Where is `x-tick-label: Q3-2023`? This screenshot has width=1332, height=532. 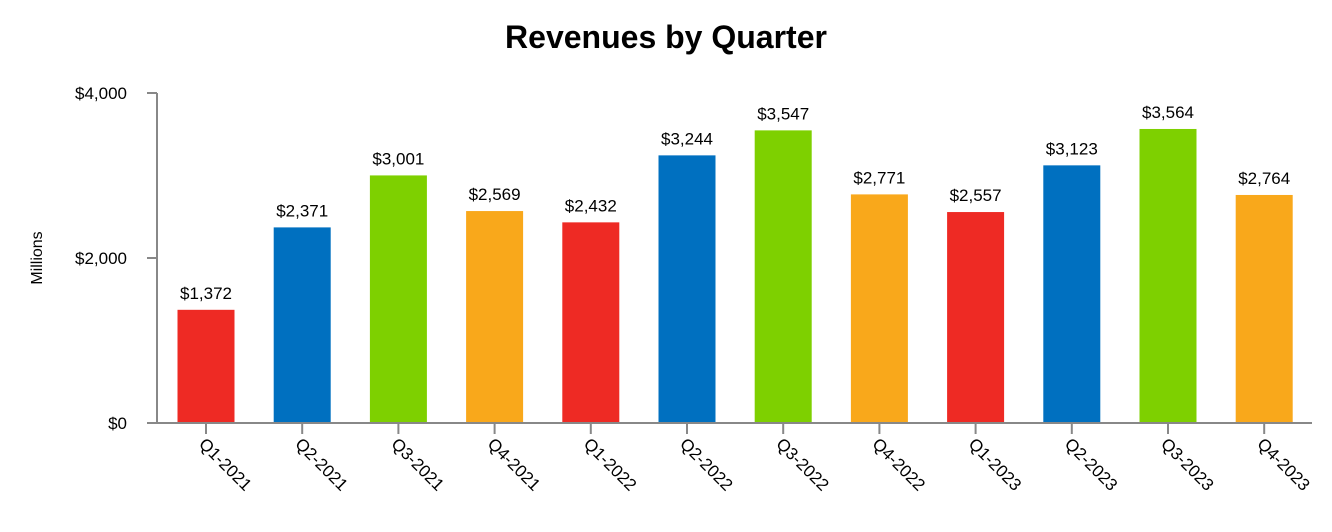
x-tick-label: Q3-2023 is located at coordinates (1187, 464).